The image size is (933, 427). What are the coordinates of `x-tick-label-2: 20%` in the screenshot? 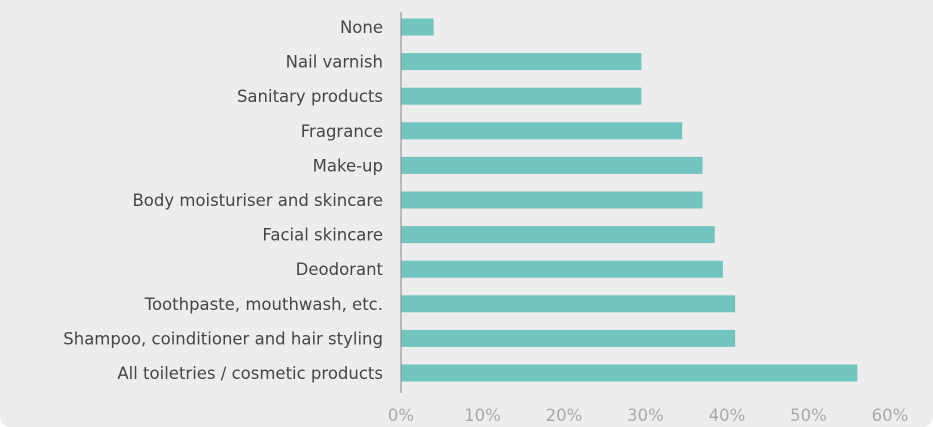 It's located at (564, 415).